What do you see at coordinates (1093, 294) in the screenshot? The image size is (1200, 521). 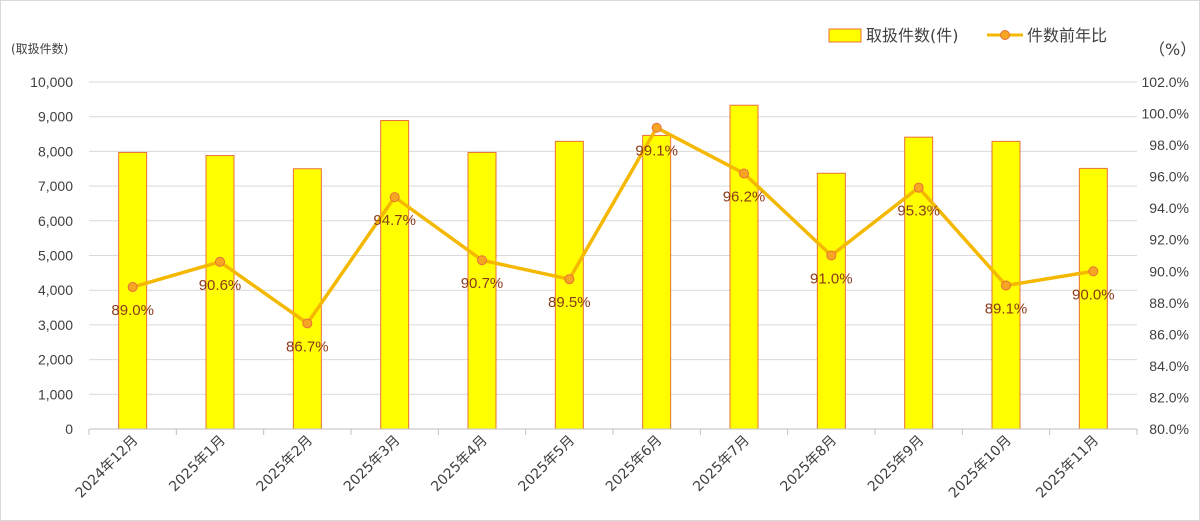 I see `data-label: 90.0%` at bounding box center [1093, 294].